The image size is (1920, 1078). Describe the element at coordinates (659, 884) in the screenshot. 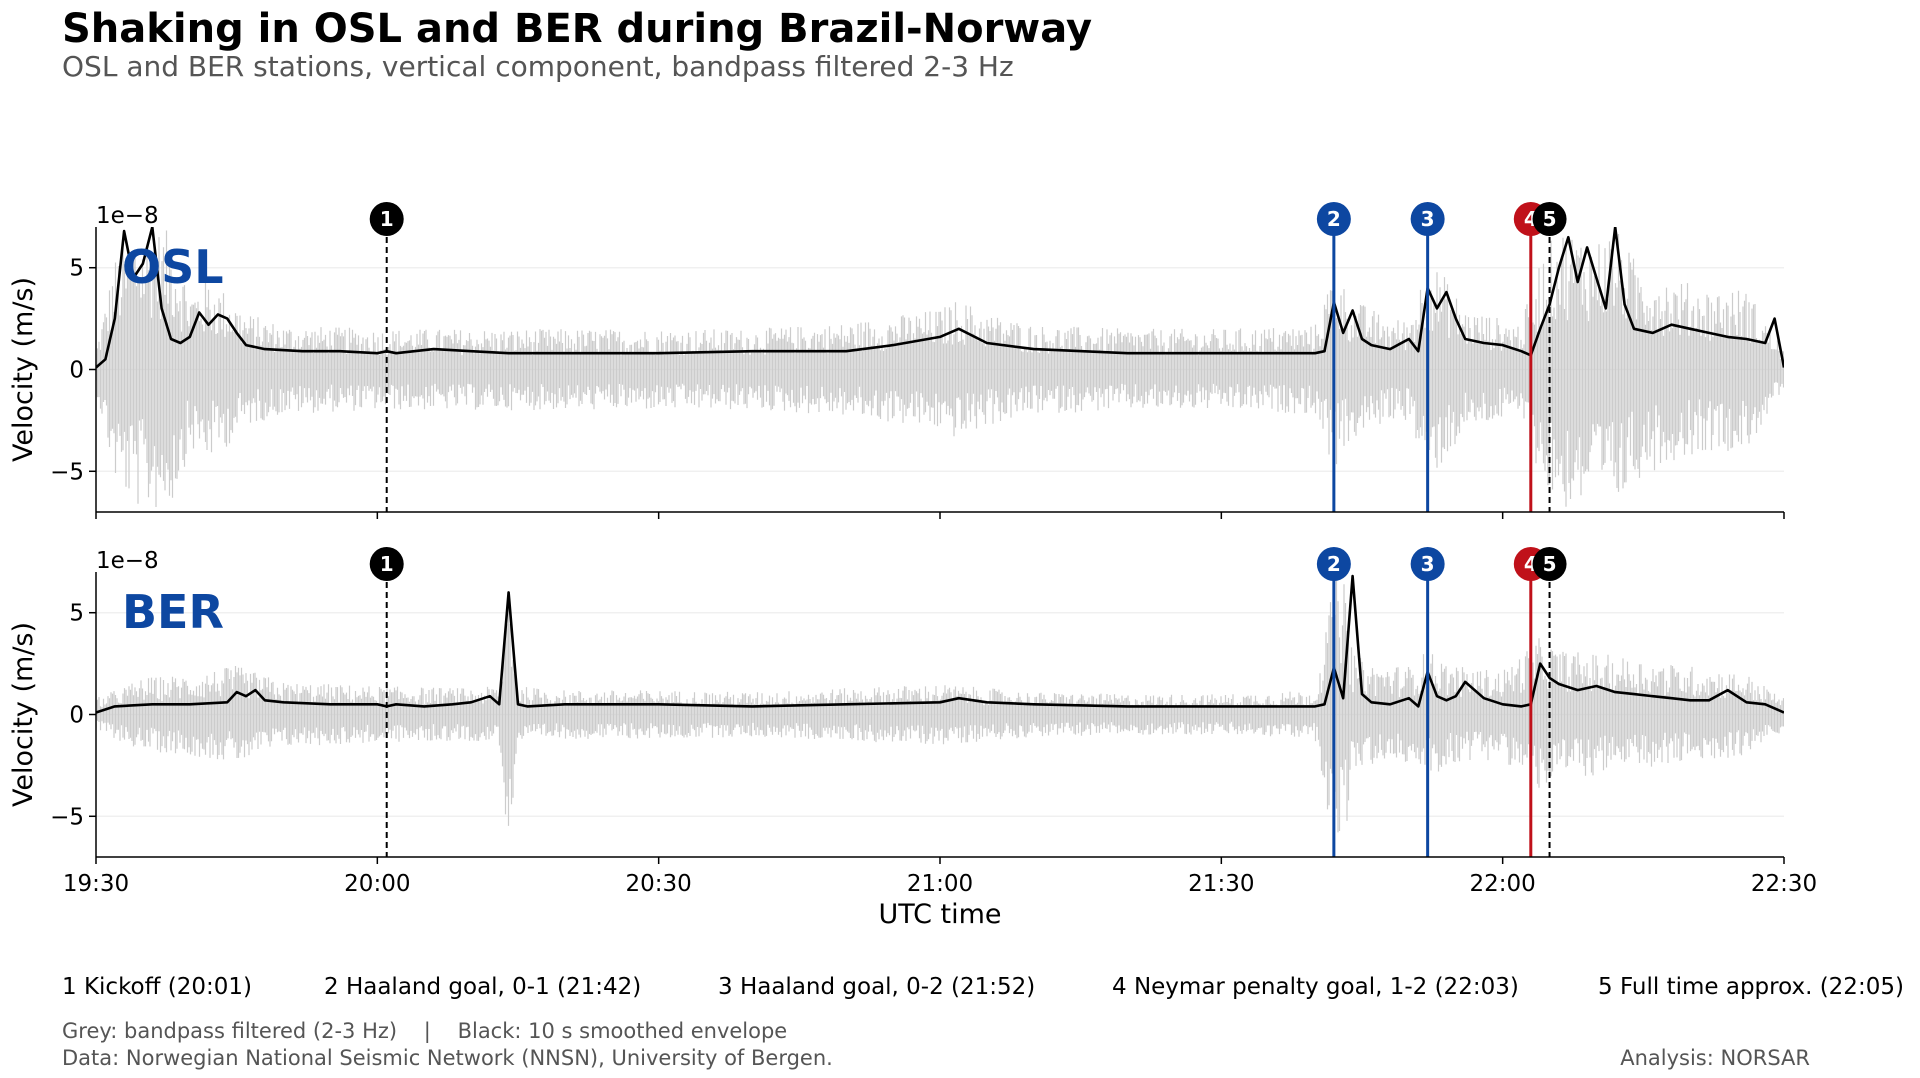

I see `x-tick-label: 20:30` at that location.